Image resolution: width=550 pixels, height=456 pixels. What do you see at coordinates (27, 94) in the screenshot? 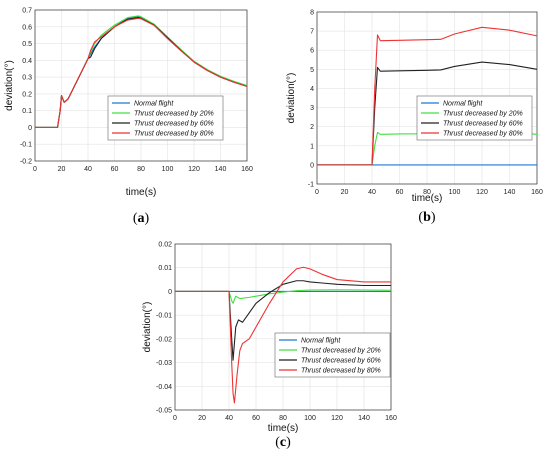
I see `y-tick-label: 0.2` at bounding box center [27, 94].